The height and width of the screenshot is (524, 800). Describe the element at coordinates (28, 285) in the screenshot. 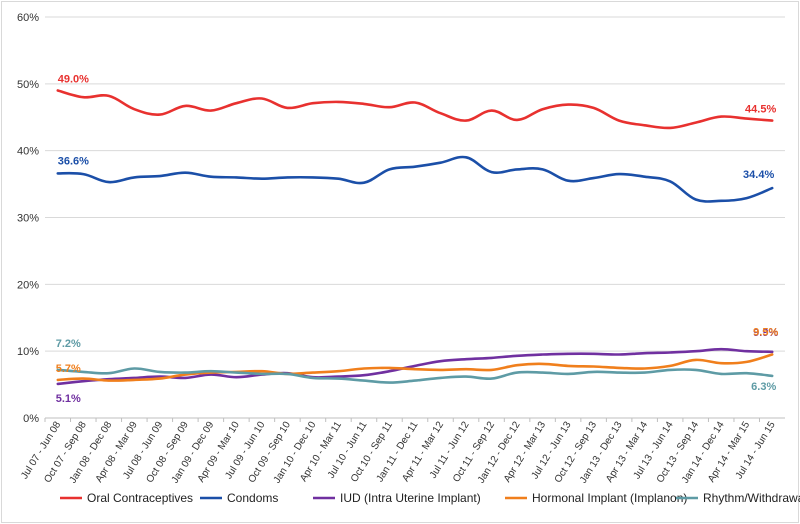

I see `y-tick-label: 20%` at that location.